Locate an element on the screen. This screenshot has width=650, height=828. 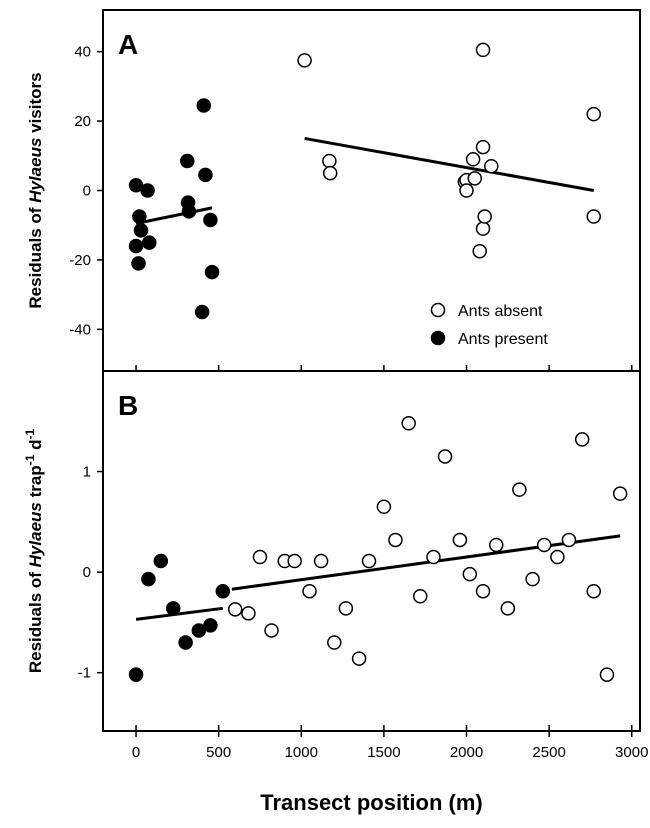
panel-a-y-axis-label: Residuals of Hylaeus visitors is located at coordinates (35, 190).